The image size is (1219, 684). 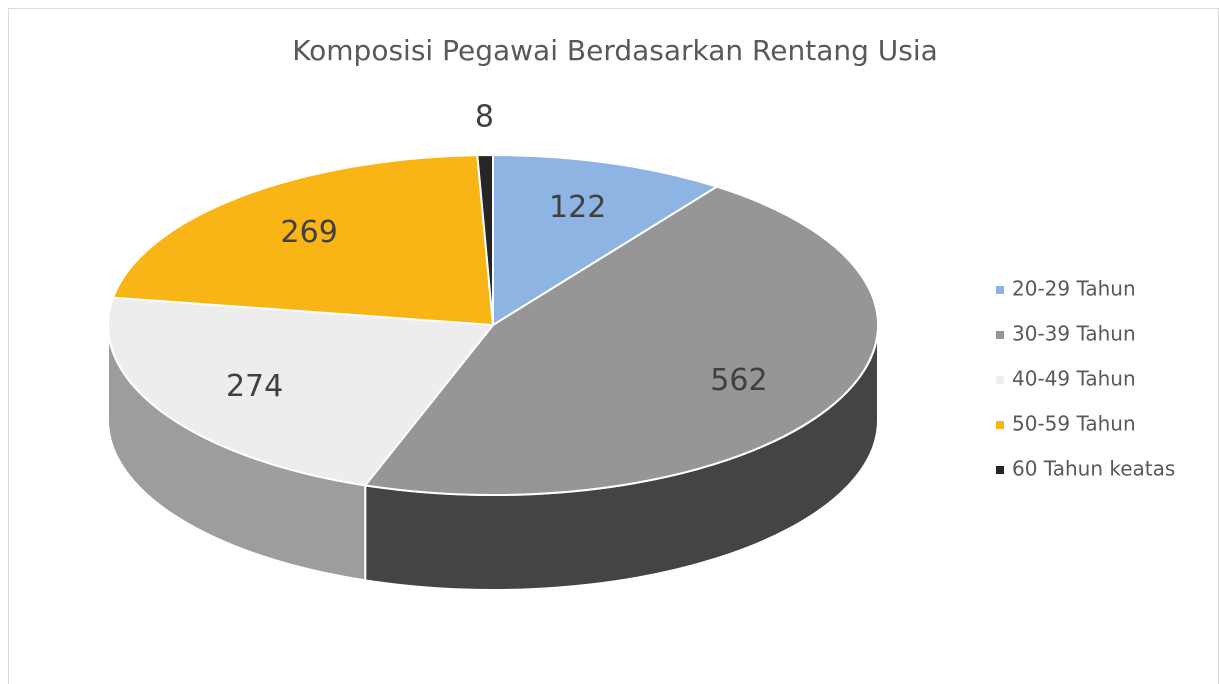 I want to click on data-label: 269, so click(x=309, y=232).